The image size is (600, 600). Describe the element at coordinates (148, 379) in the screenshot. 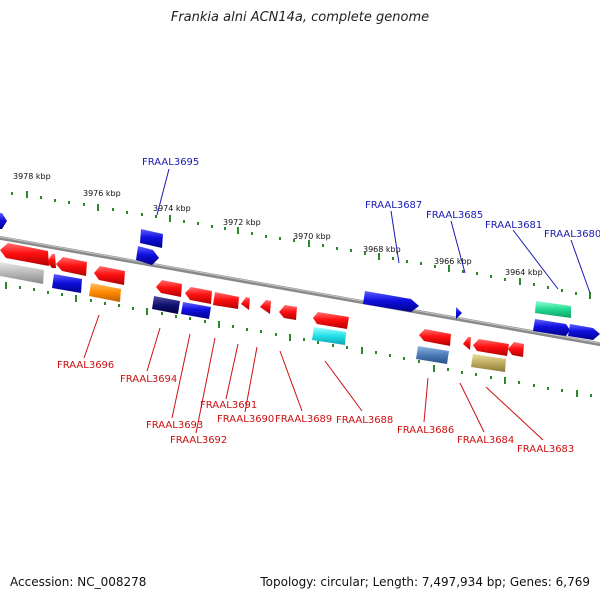

I see `gene-label-fraal3694: FRAAL3694` at that location.